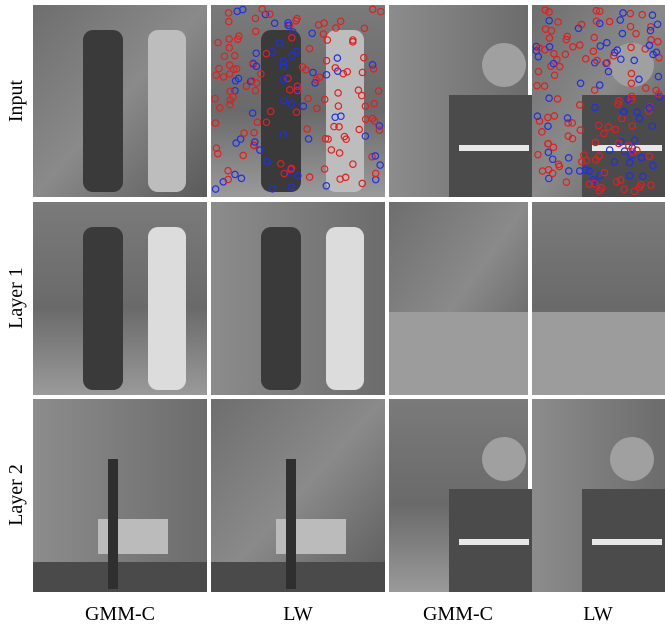  What do you see at coordinates (627, 542) in the screenshot?
I see `stripe` at bounding box center [627, 542].